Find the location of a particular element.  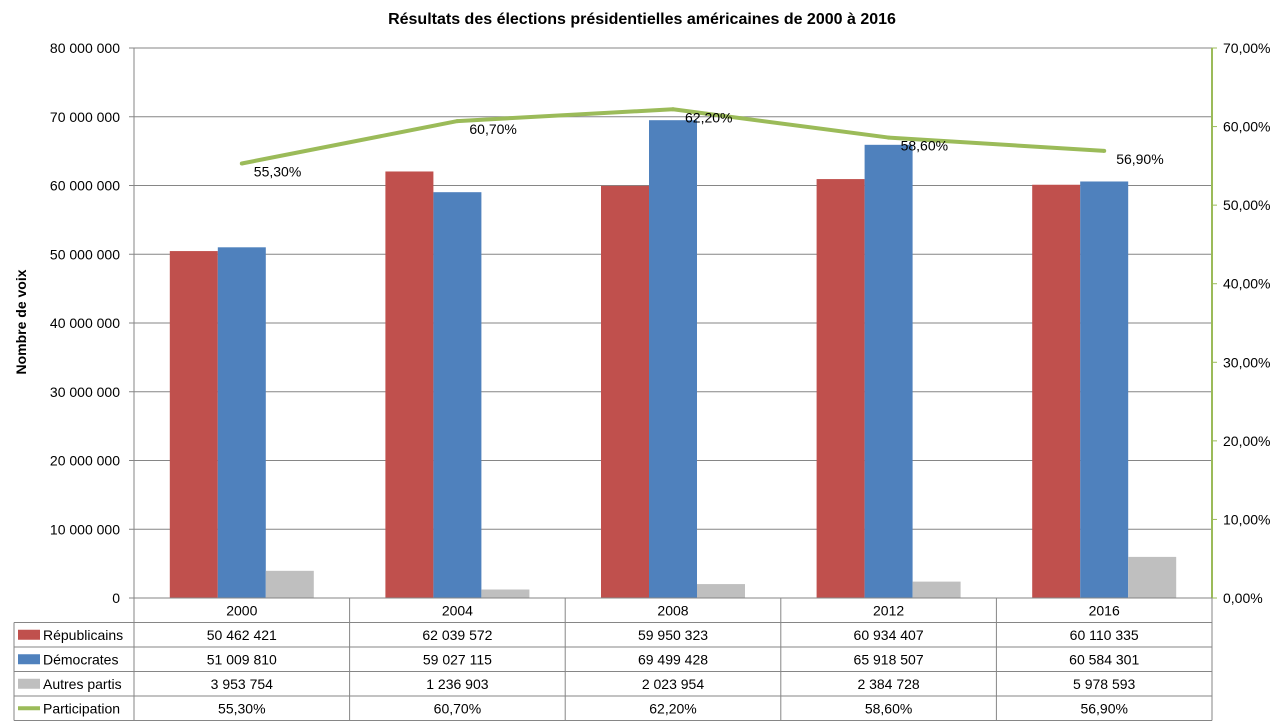

y-axis-label: Nombre de voix is located at coordinates (21, 321).